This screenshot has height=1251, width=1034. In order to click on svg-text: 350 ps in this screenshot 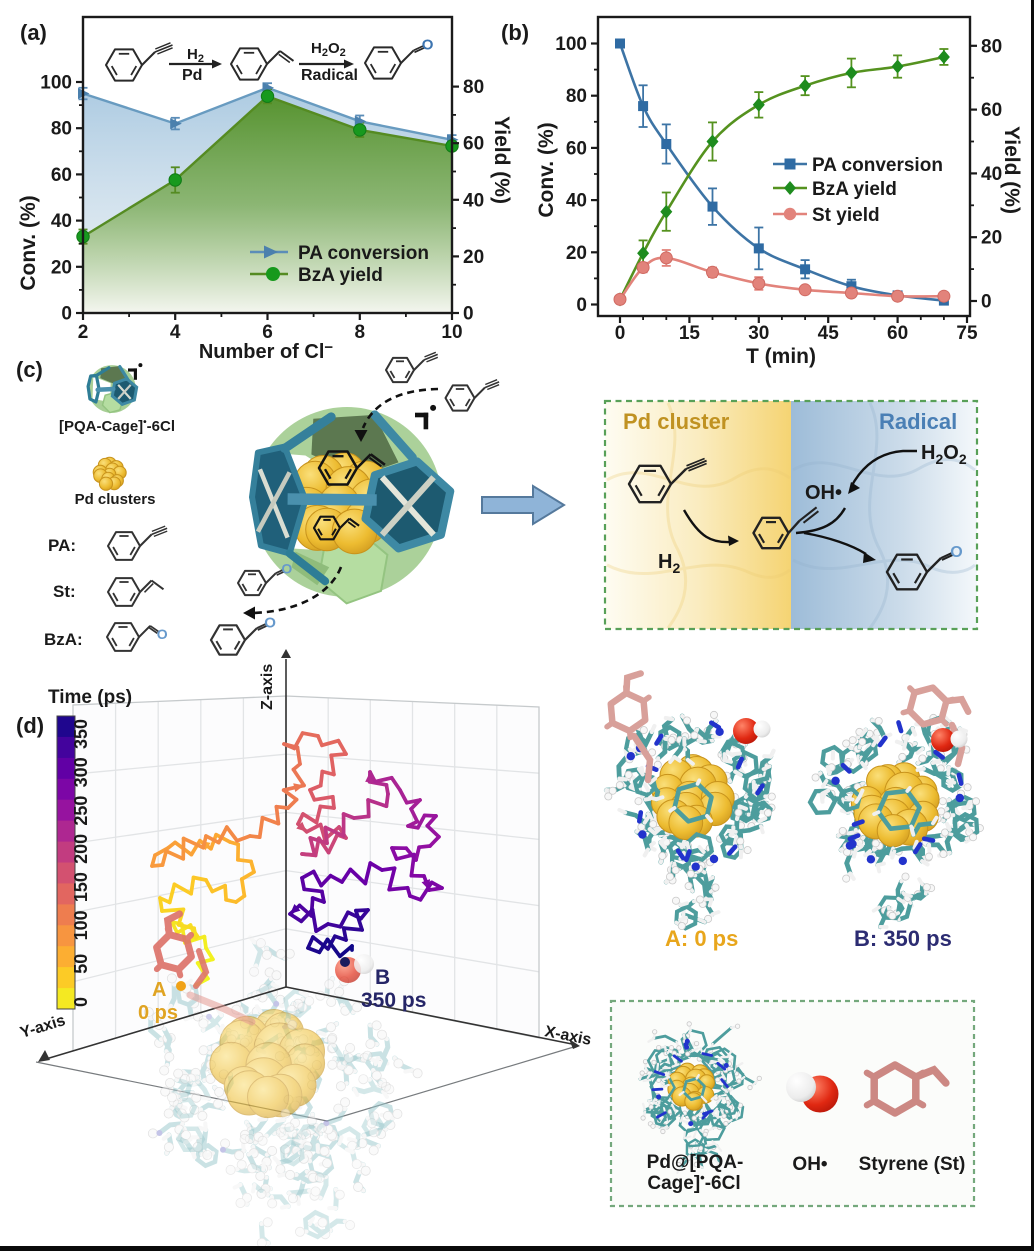, I will do `click(393, 1000)`.